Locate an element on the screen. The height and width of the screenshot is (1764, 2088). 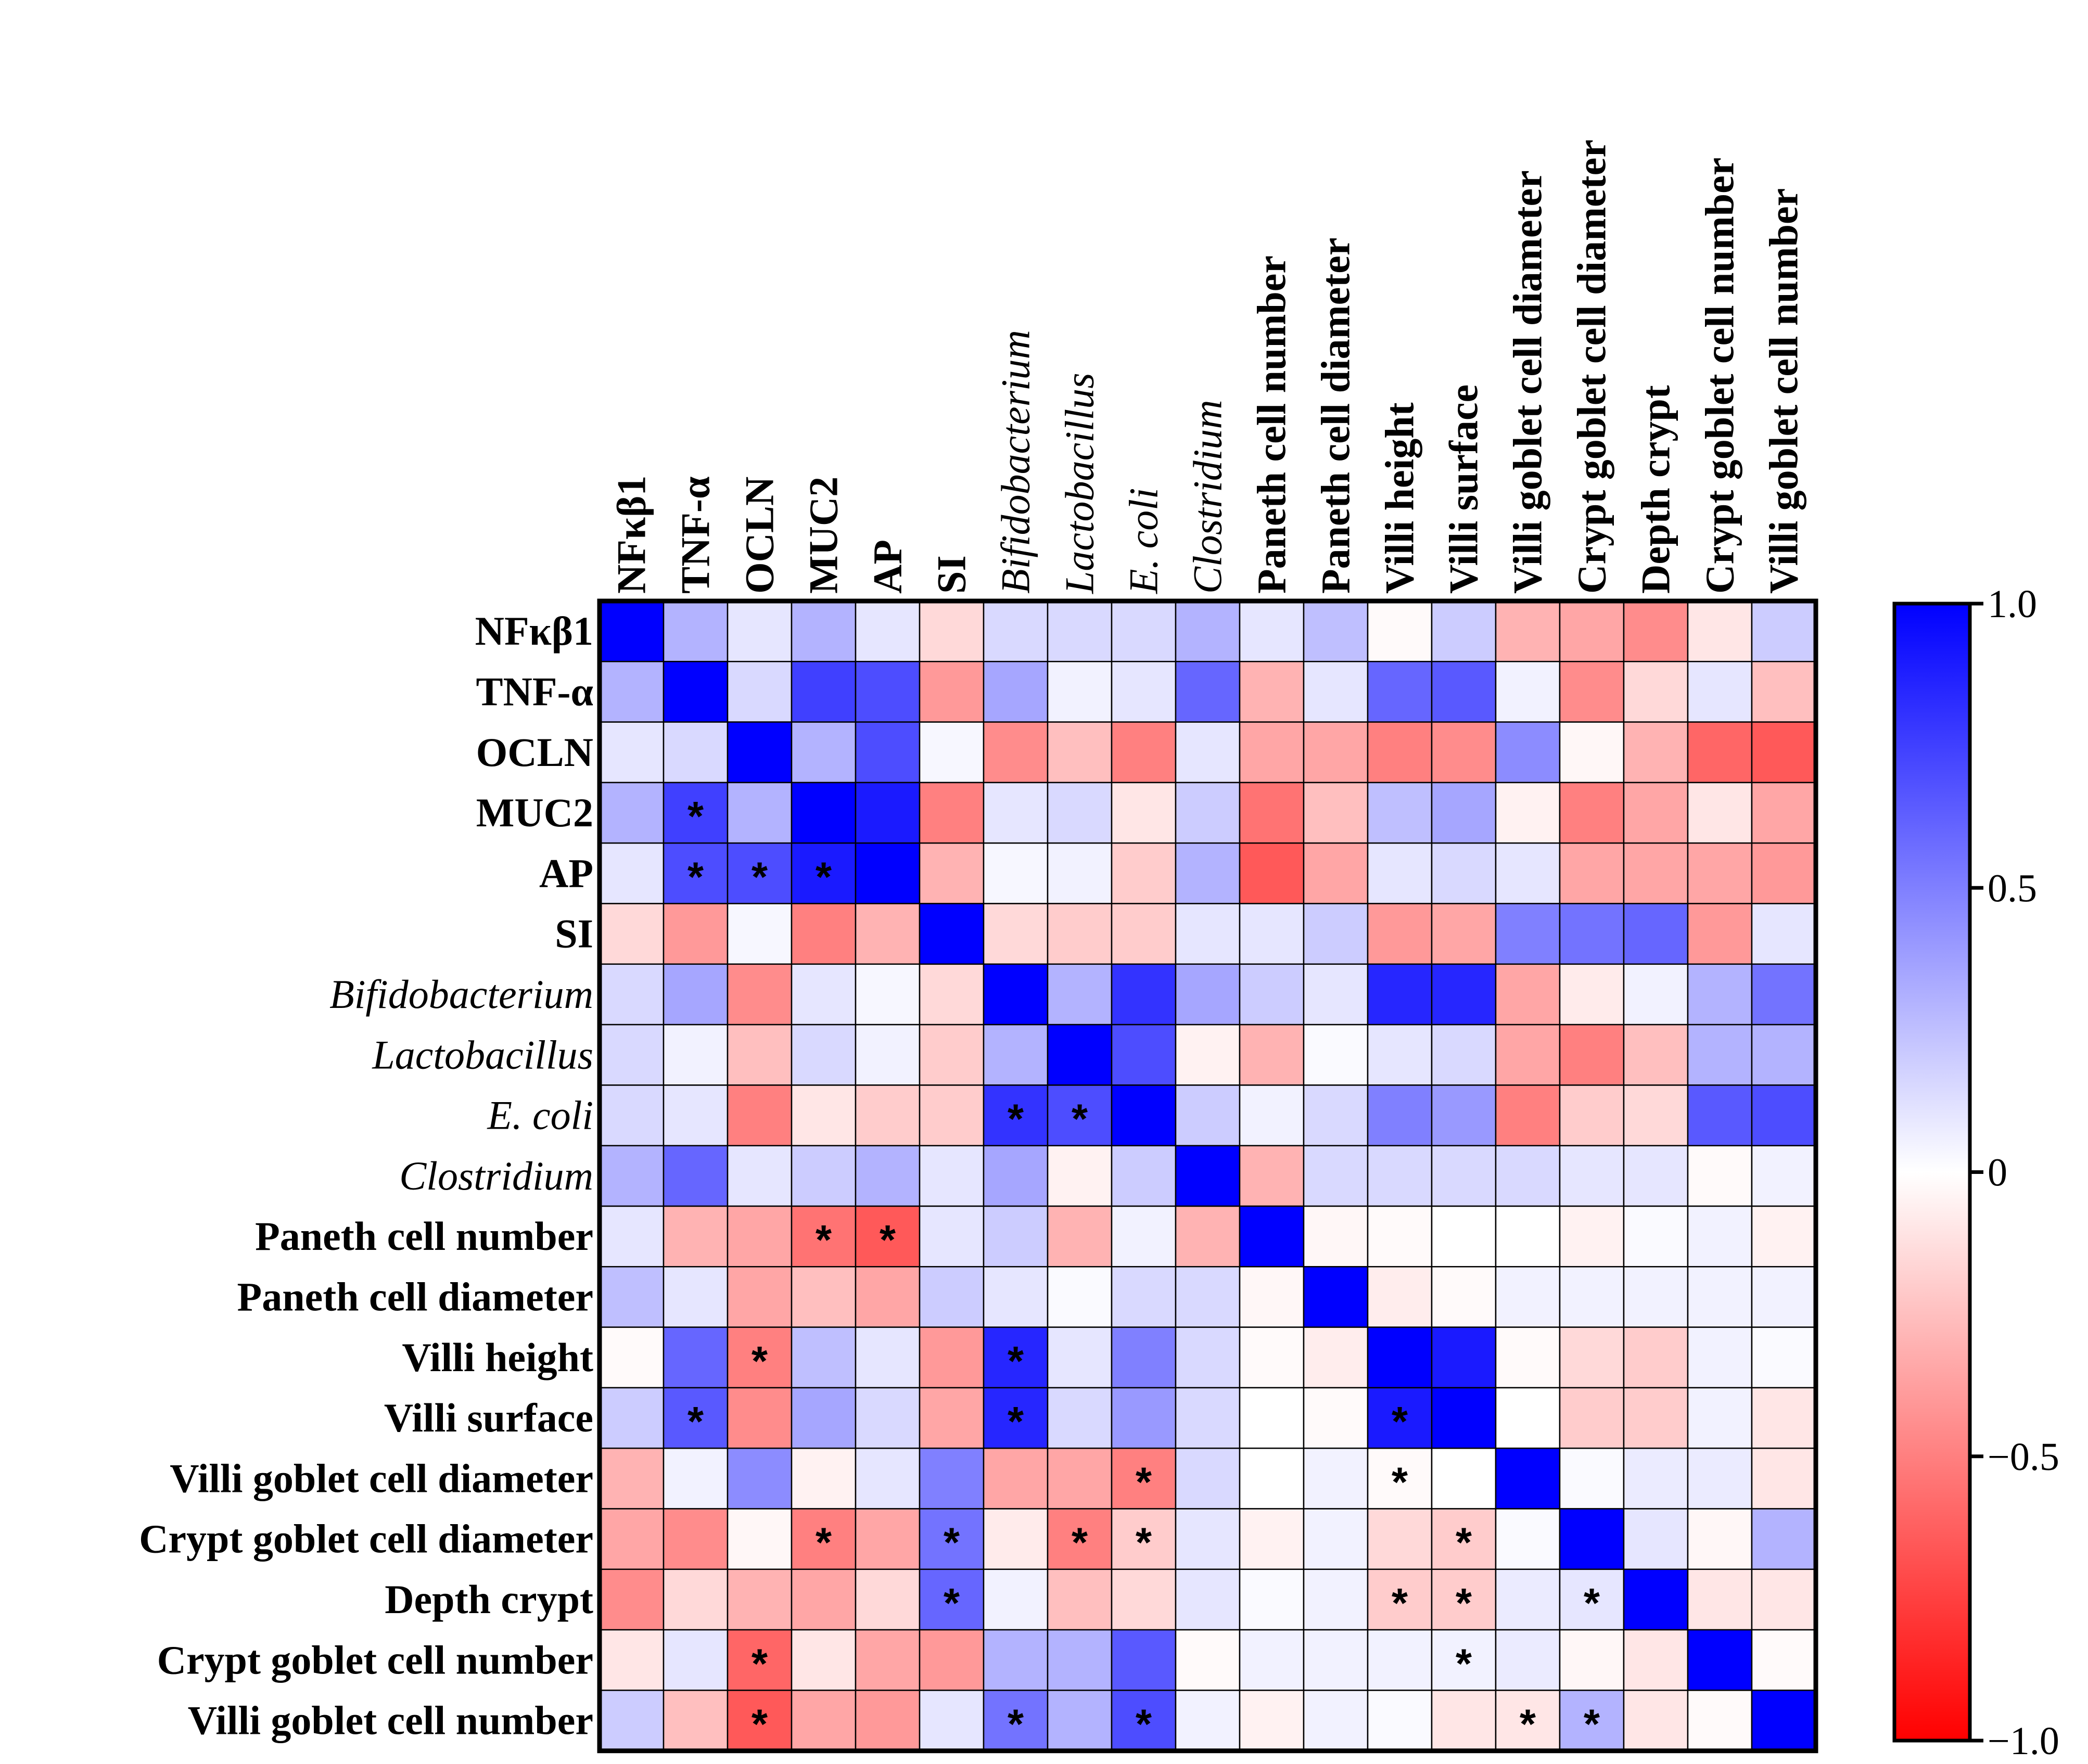
column-label: Paneth cell diameter is located at coordinates (1335, 416).